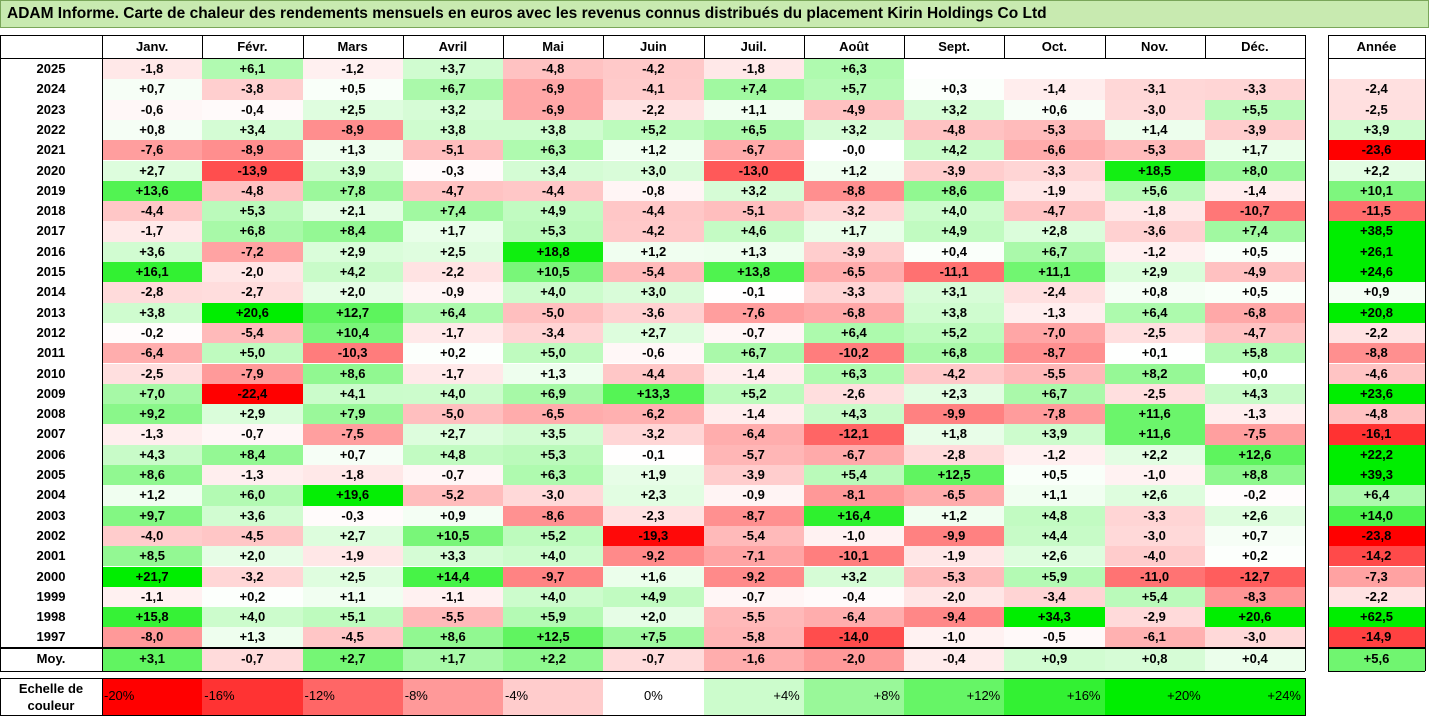 This screenshot has height=718, width=1431. I want to click on average-cell: +0,8, so click(1154, 659).